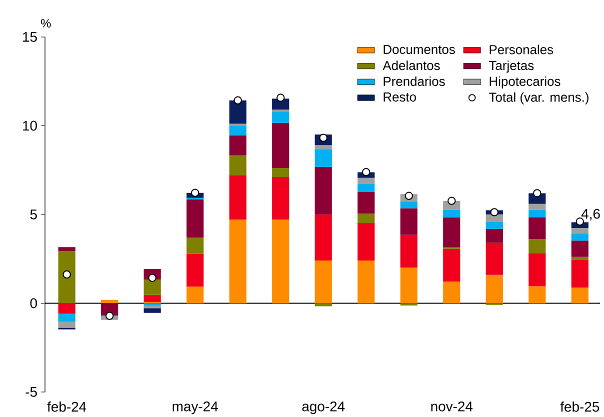 The width and height of the screenshot is (604, 417). I want to click on y-tick-label: 0, so click(33, 303).